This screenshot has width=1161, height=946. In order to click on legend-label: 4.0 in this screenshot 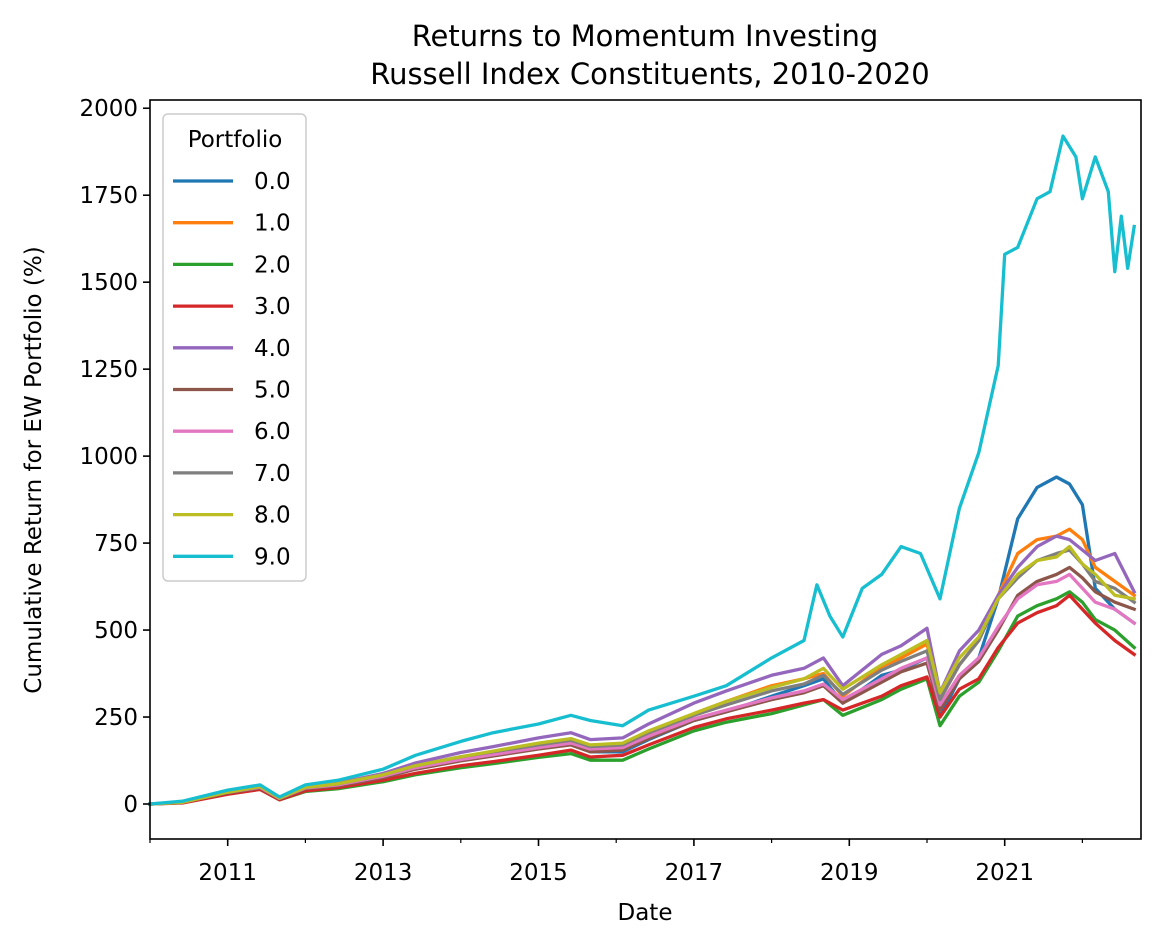, I will do `click(272, 349)`.